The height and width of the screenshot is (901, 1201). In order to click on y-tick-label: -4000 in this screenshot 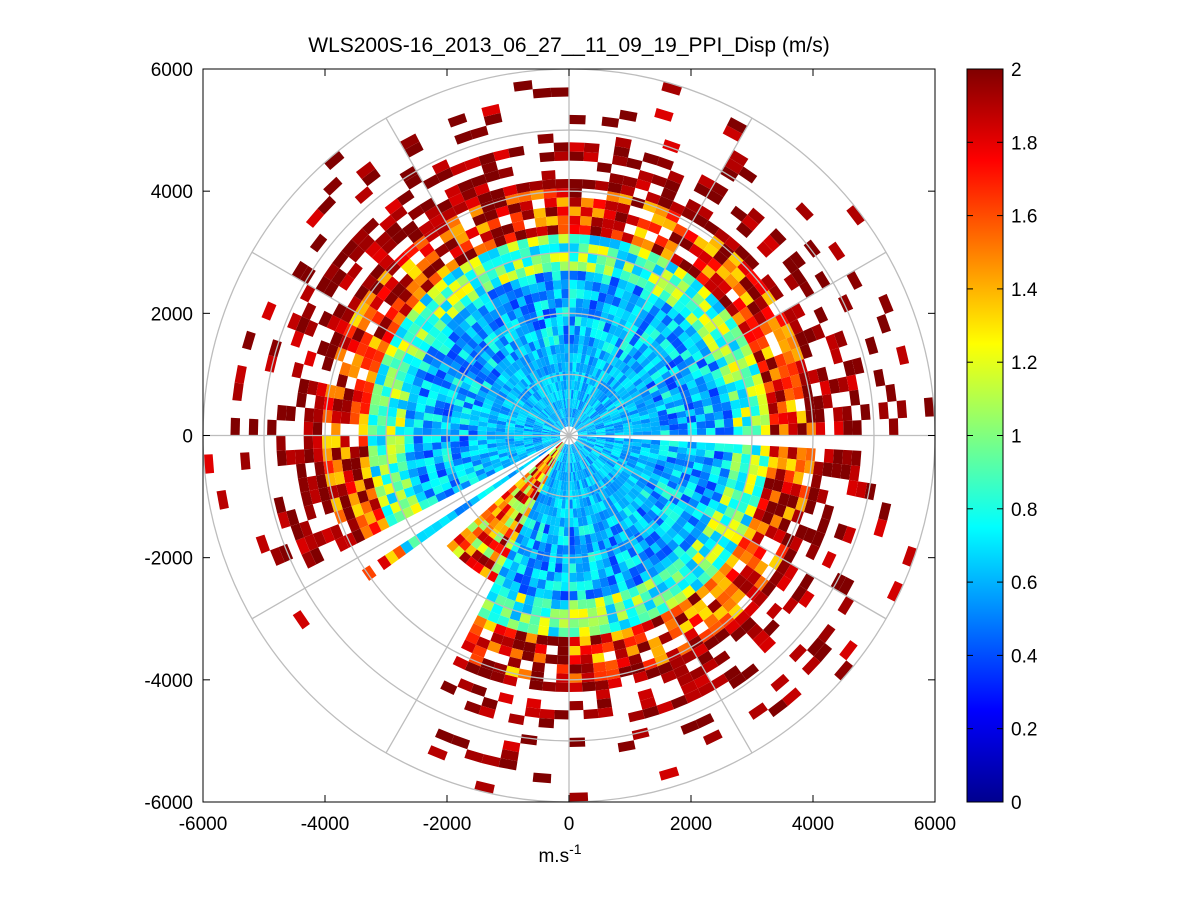, I will do `click(168, 681)`.